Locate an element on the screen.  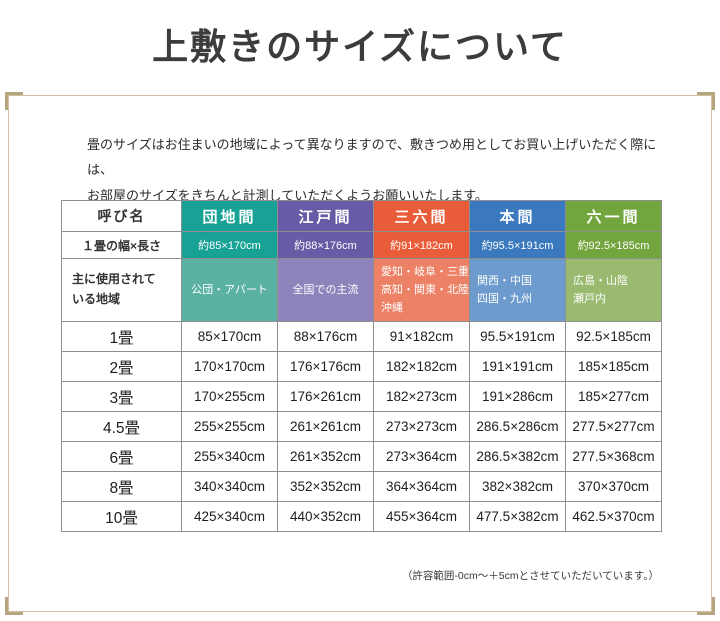
cell-value: 176×261cm is located at coordinates (325, 396).